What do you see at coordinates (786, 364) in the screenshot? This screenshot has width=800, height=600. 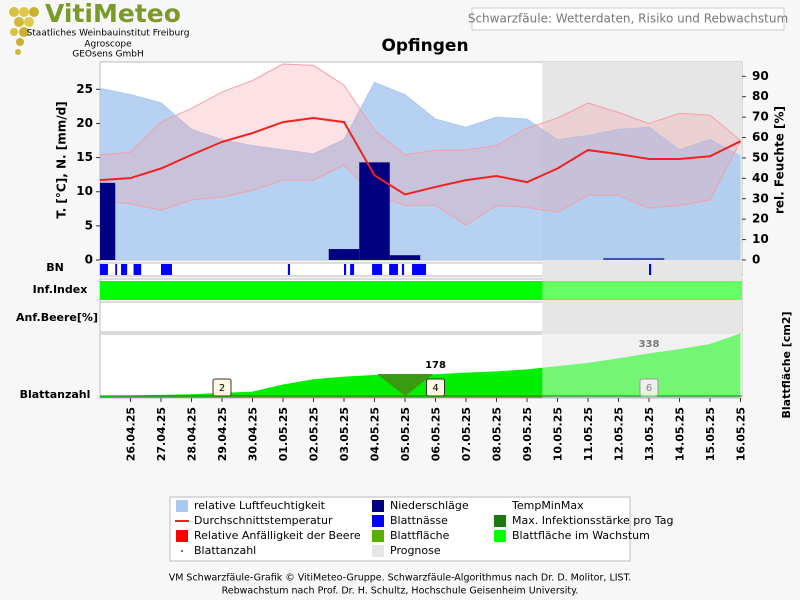 I see `leaf-area-label: Blattfläche [cm2]` at bounding box center [786, 364].